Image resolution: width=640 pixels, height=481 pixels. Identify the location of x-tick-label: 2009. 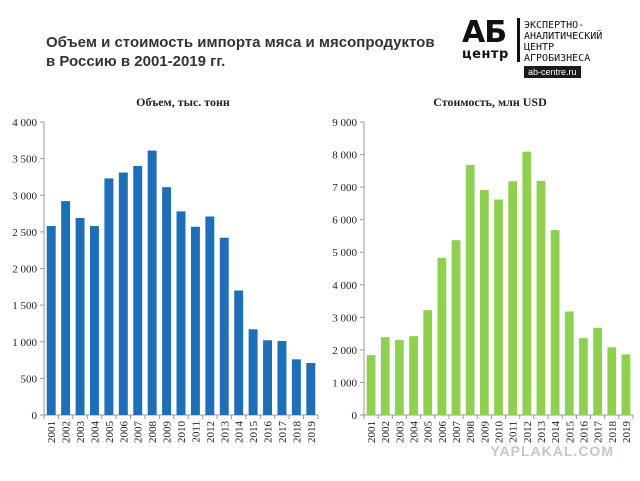
(485, 432).